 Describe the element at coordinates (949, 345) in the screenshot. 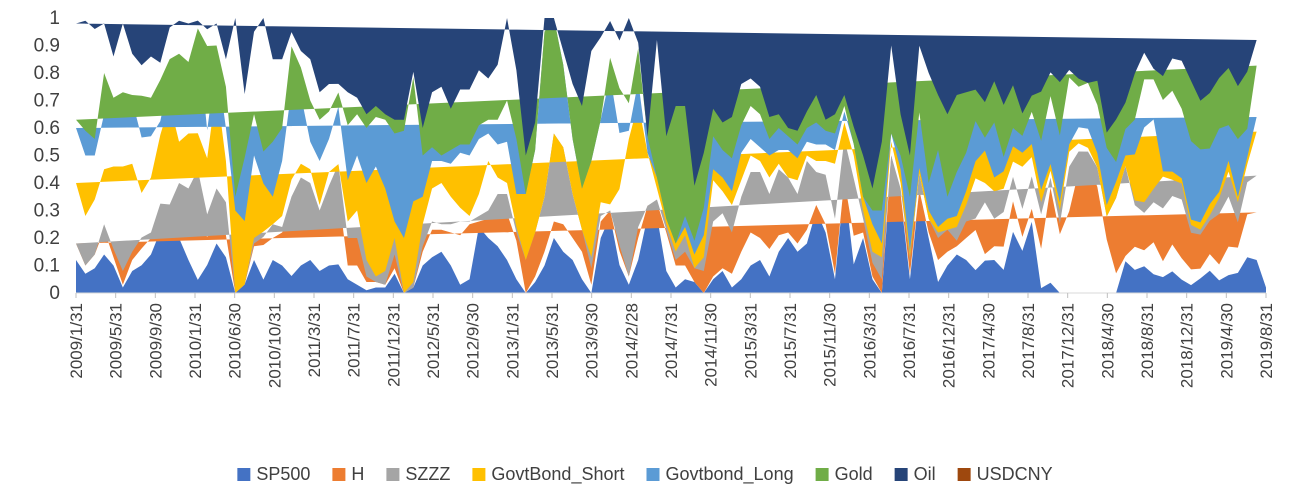

I see `x-tick-label: 2016/12/31` at that location.